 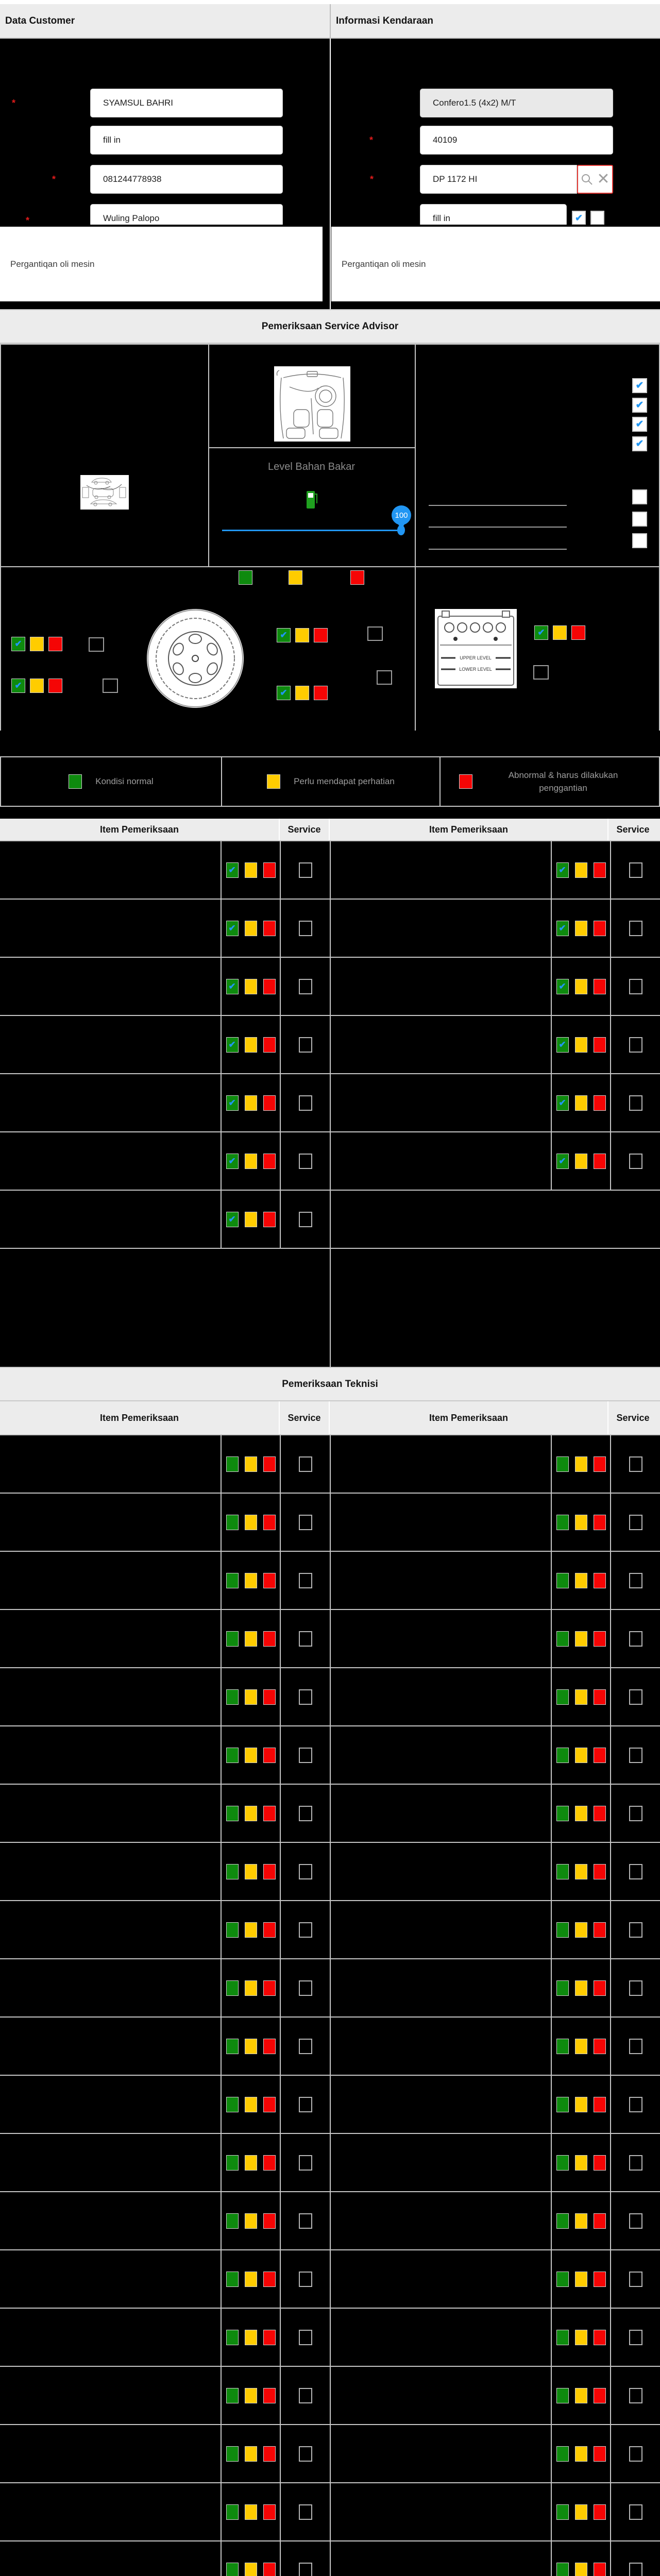 What do you see at coordinates (97, 644) in the screenshot?
I see `tire-fl-service-box` at bounding box center [97, 644].